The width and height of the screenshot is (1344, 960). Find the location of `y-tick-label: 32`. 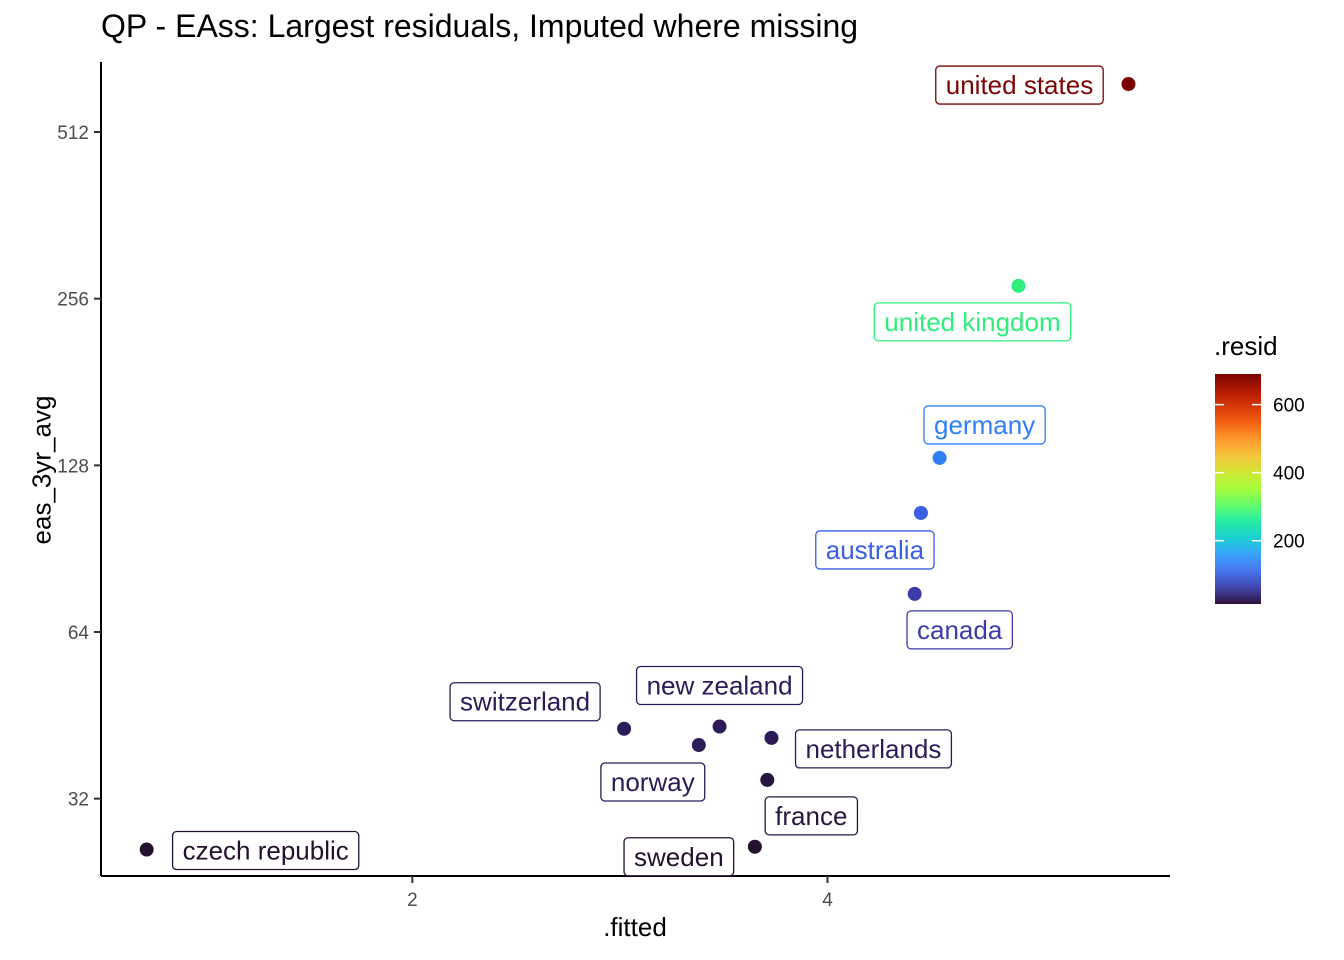

y-tick-label: 32 is located at coordinates (78, 800).